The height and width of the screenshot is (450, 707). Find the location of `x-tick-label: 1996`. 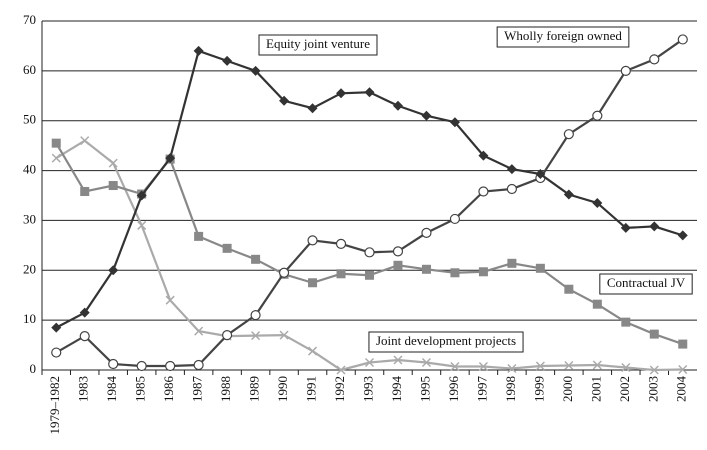

x-tick-label: 1996 is located at coordinates (453, 389).